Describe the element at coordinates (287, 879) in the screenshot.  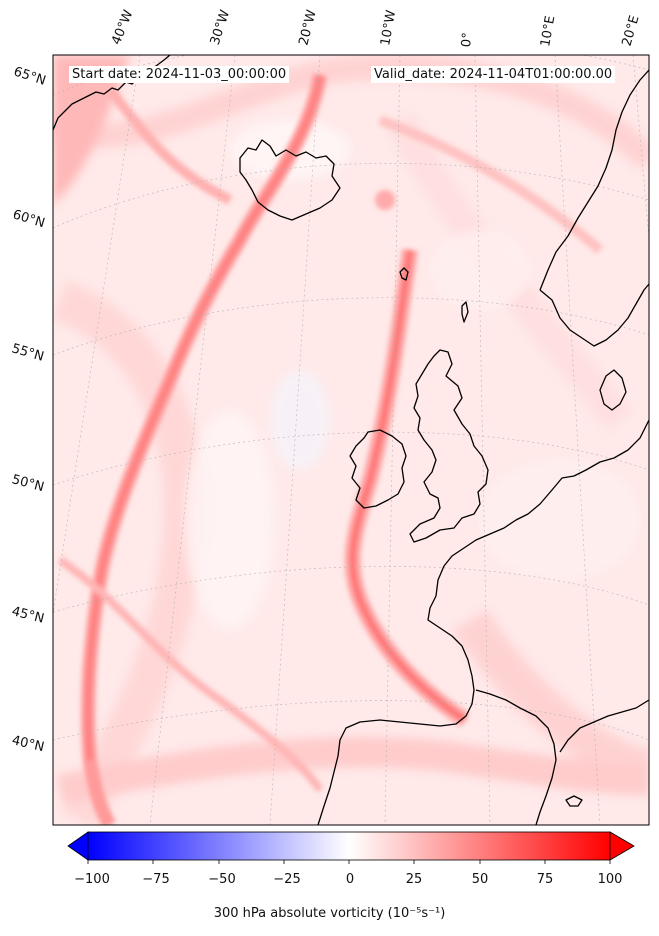
I see `colorbar-tick-label: −25` at that location.